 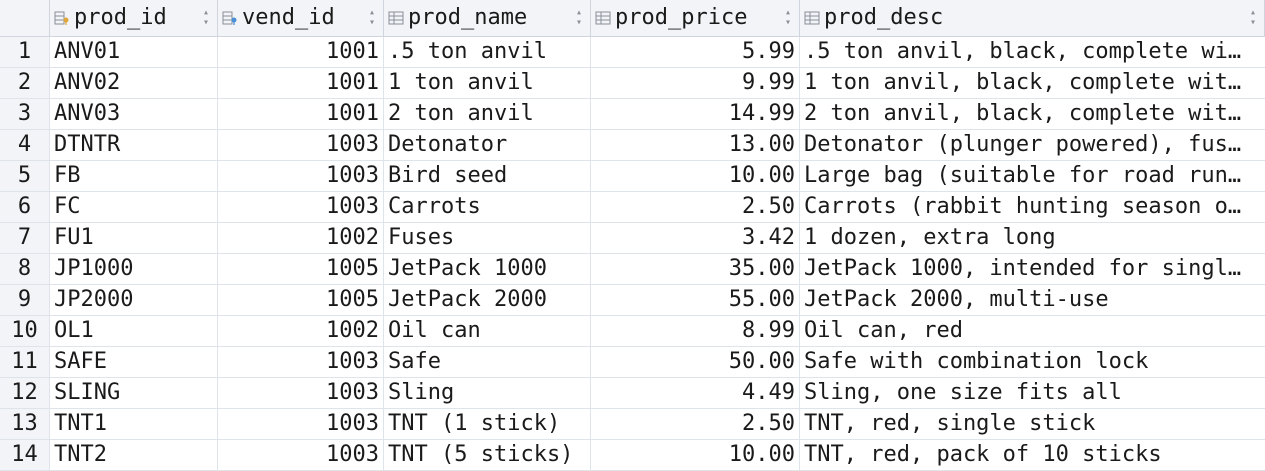 I want to click on cell-prod-desc: Safe with combination lock, so click(x=976, y=361).